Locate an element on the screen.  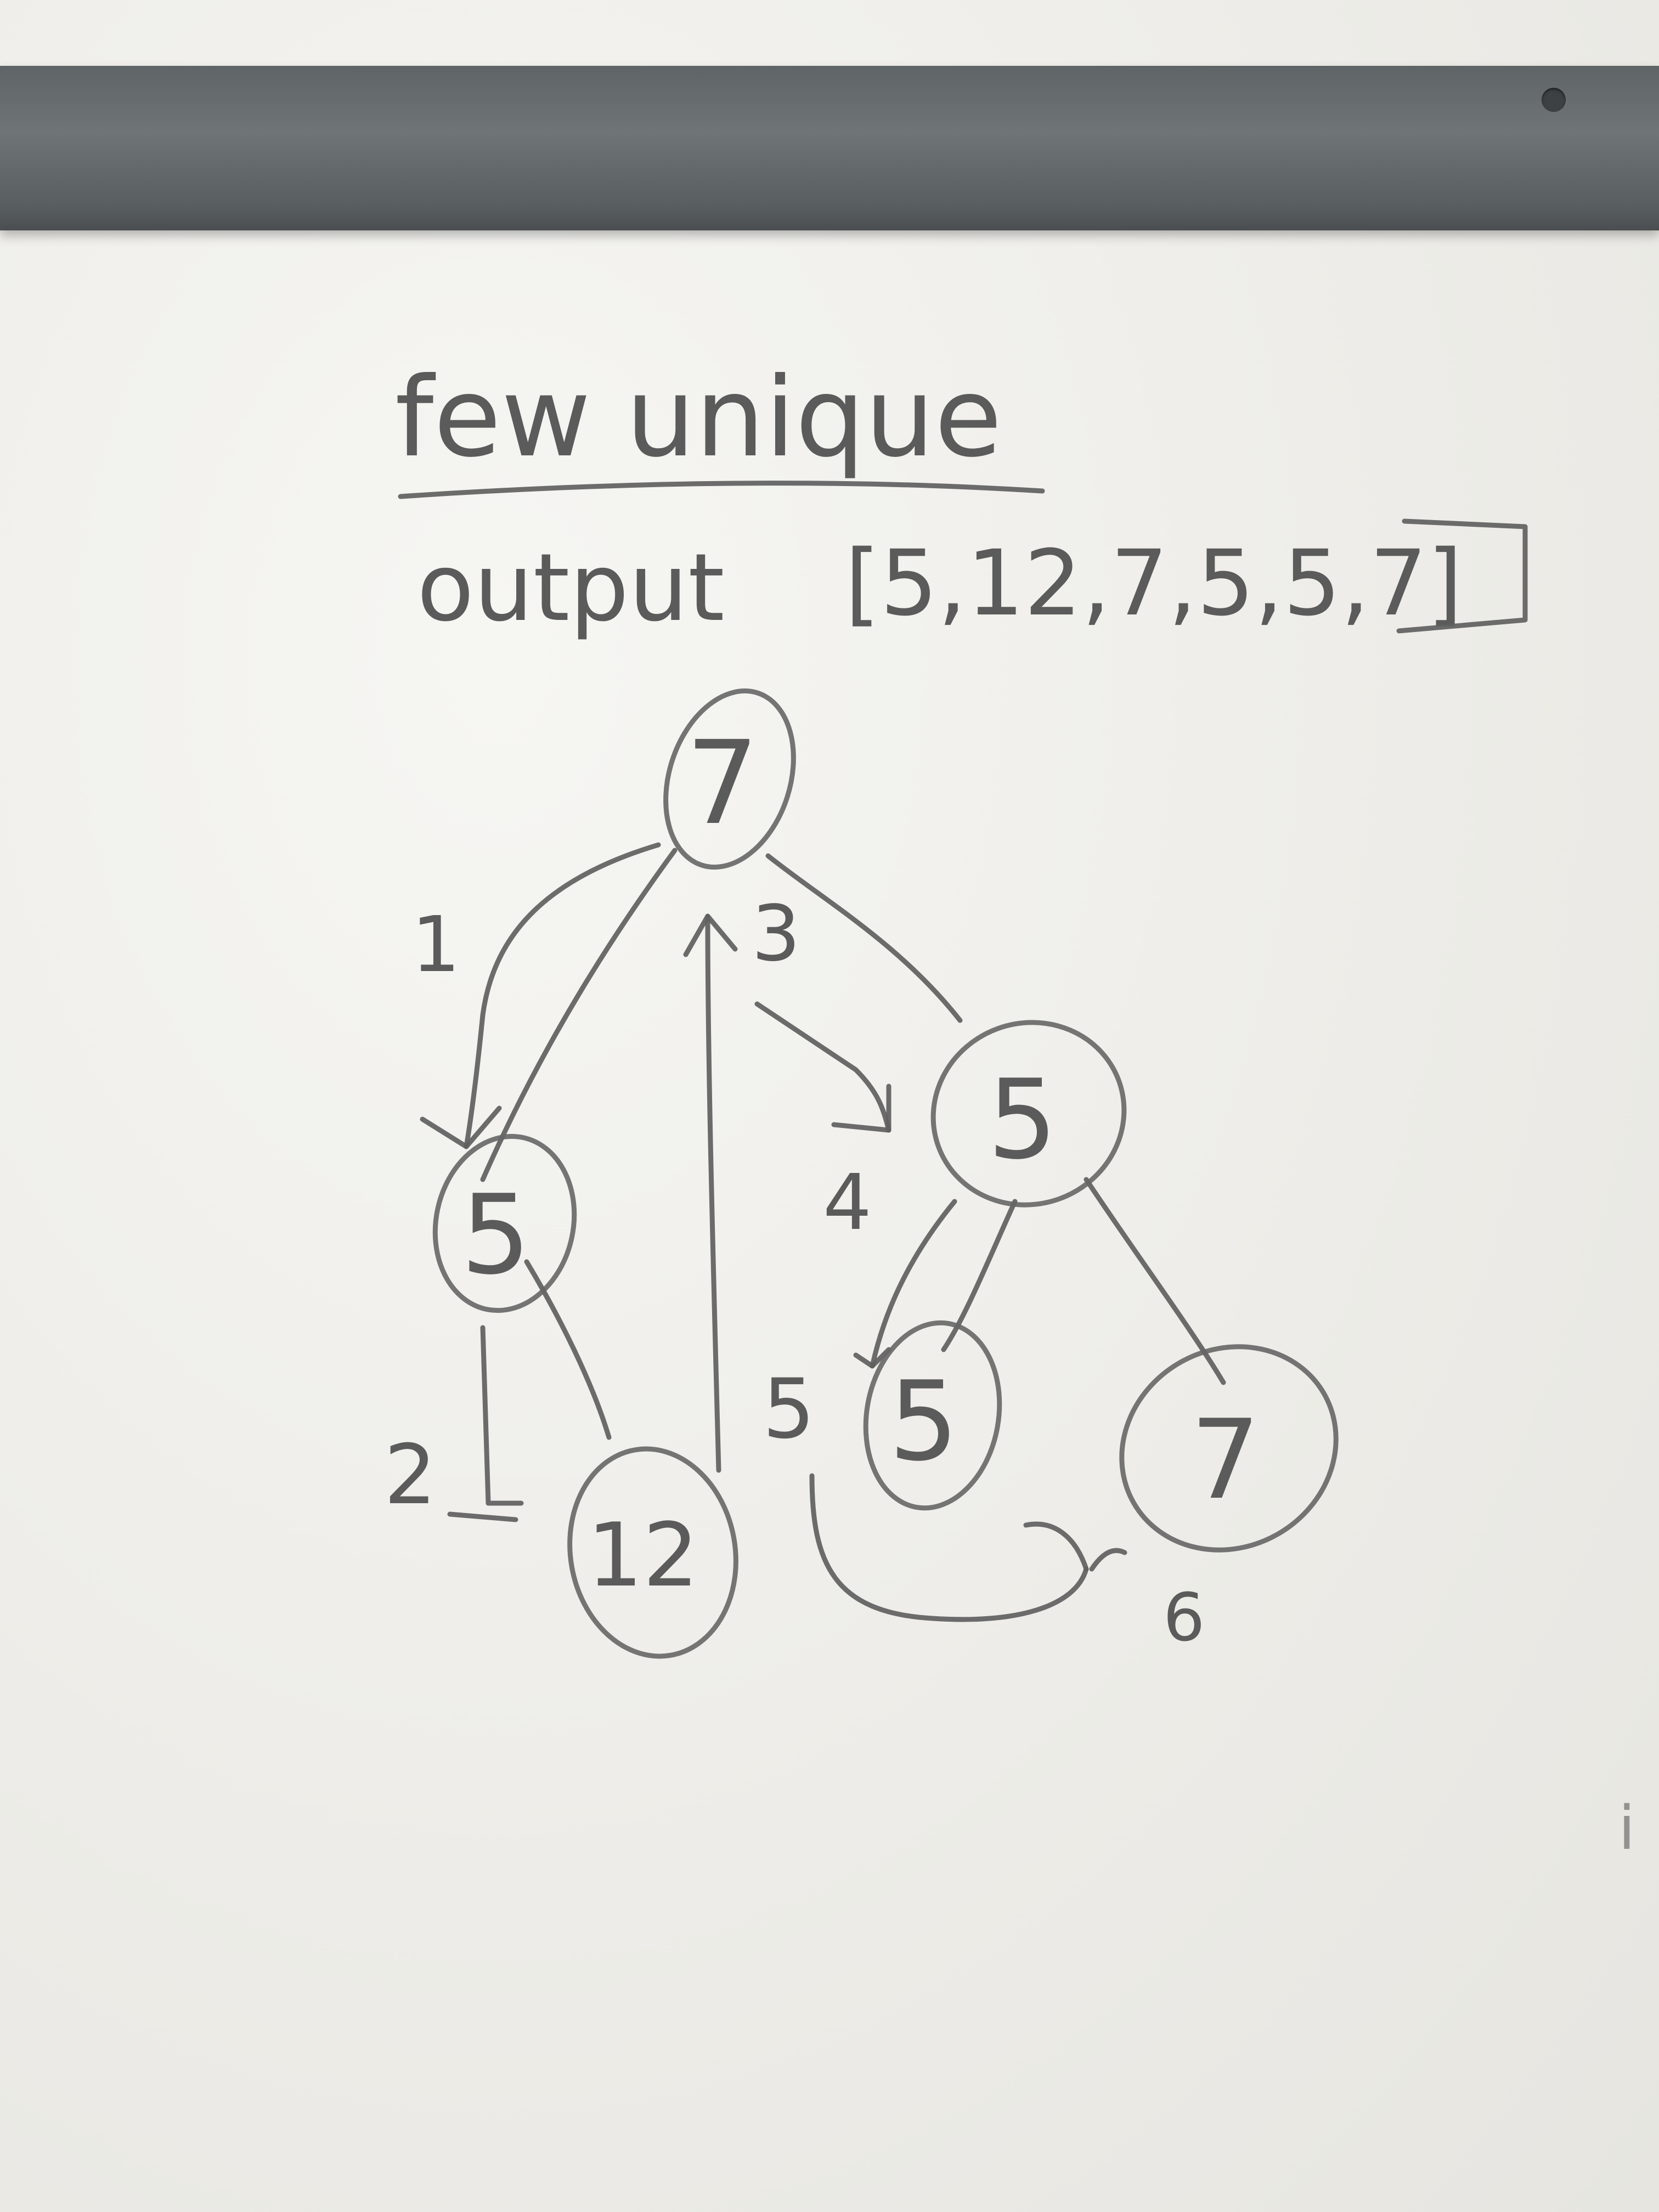
tree-node-left-right: 12 is located at coordinates (653, 1552).